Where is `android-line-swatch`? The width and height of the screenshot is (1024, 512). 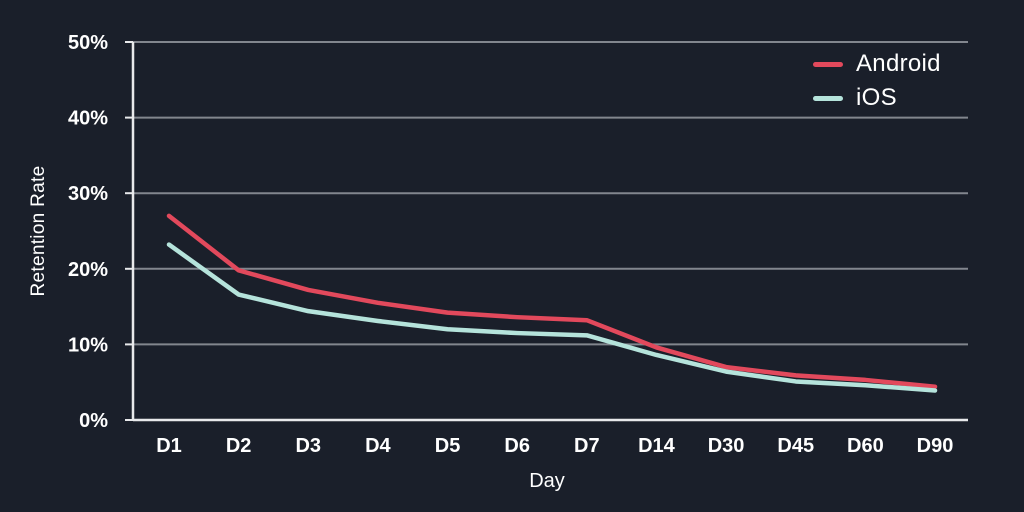
android-line-swatch is located at coordinates (828, 64).